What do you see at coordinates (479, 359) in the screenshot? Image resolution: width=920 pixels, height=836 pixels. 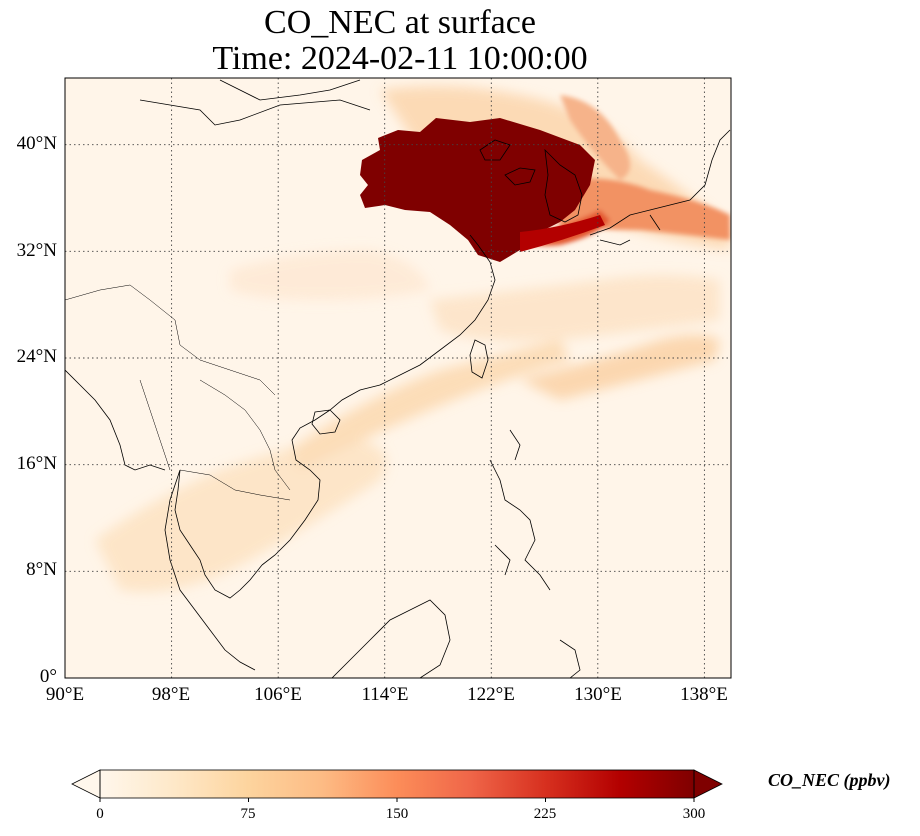 I see `taiwan` at bounding box center [479, 359].